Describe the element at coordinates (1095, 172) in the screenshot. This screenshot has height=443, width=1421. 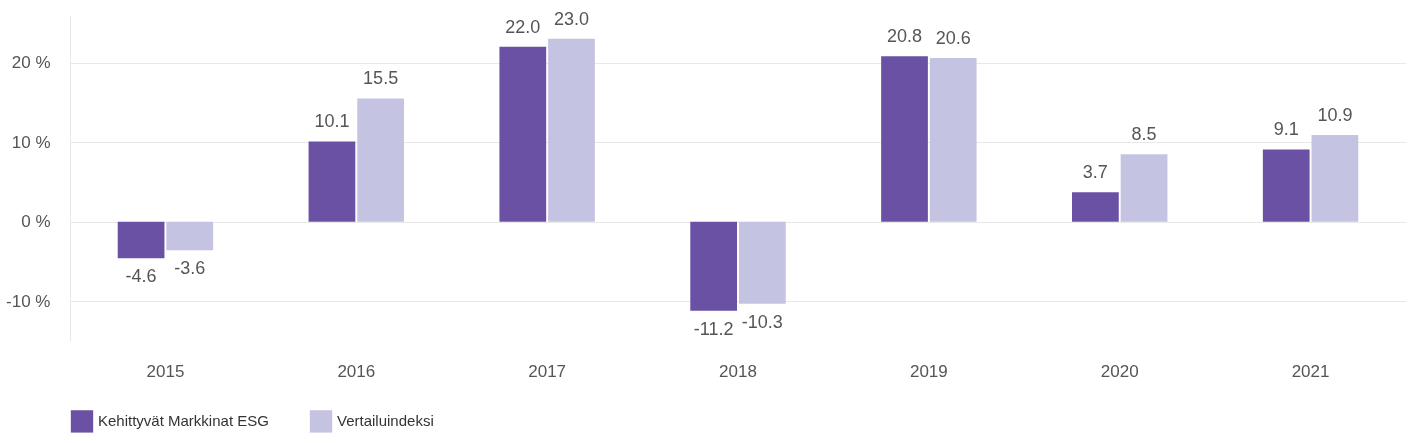
I see `data-label: 3.7` at that location.